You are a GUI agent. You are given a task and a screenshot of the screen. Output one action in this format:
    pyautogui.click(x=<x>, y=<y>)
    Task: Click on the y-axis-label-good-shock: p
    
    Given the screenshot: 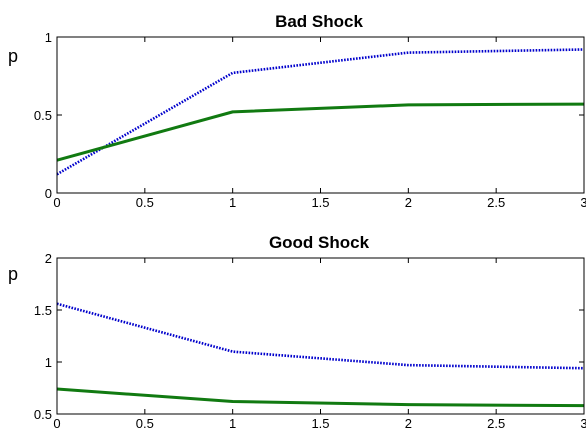 What is the action you would take?
    pyautogui.click(x=13, y=274)
    